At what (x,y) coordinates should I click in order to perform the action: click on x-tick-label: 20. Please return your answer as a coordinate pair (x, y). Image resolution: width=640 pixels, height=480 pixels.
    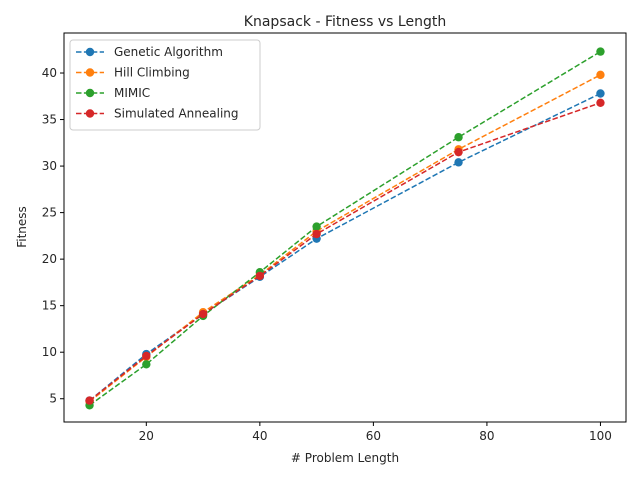
    Looking at the image, I should click on (146, 436).